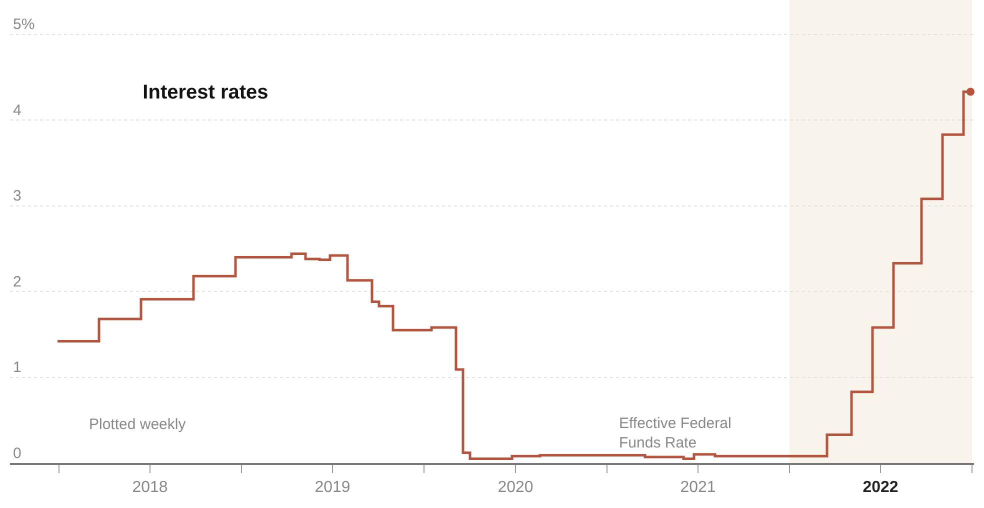  I want to click on text: Interest rates, so click(205, 92).